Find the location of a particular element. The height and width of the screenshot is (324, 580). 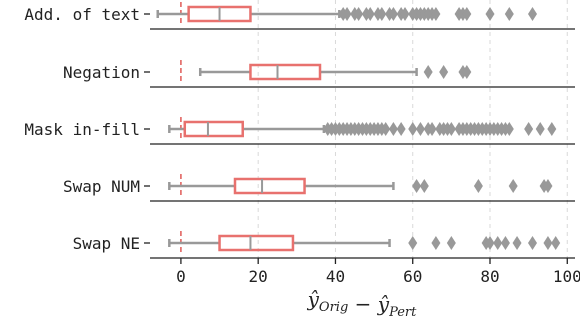

row-mask-in-fill: Mask in-fill is located at coordinates (299, 132).